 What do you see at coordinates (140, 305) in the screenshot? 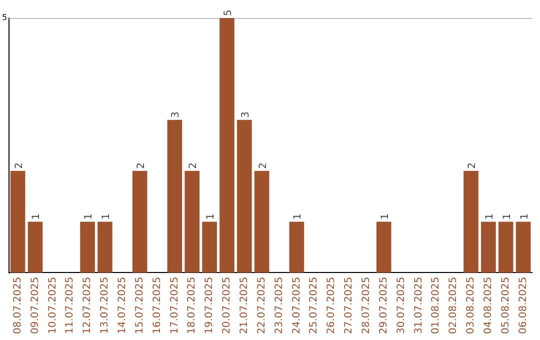
I see `x-tick-label: 15.07.2025` at bounding box center [140, 305].